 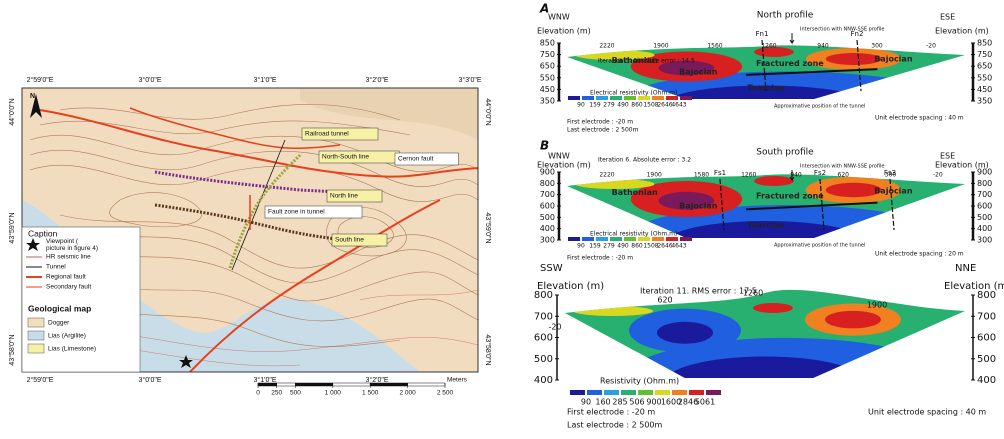 I want to click on resistivity-label: 490, so click(x=623, y=246).